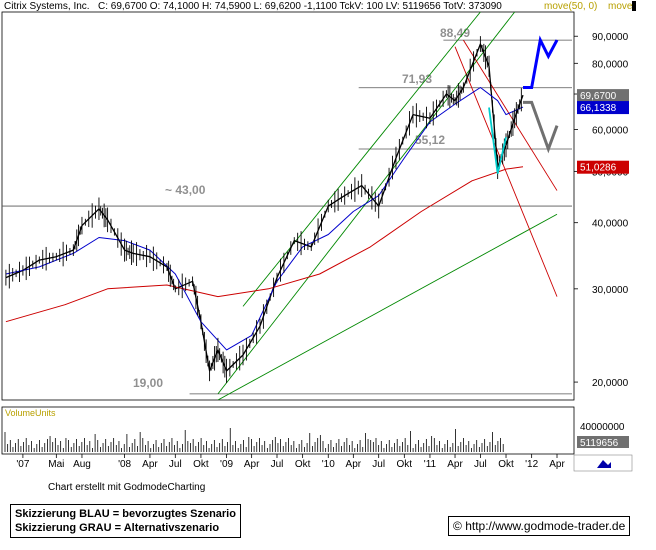 This screenshot has width=656, height=550. What do you see at coordinates (185, 190) in the screenshot?
I see `level-label: ~ 43,00` at bounding box center [185, 190].